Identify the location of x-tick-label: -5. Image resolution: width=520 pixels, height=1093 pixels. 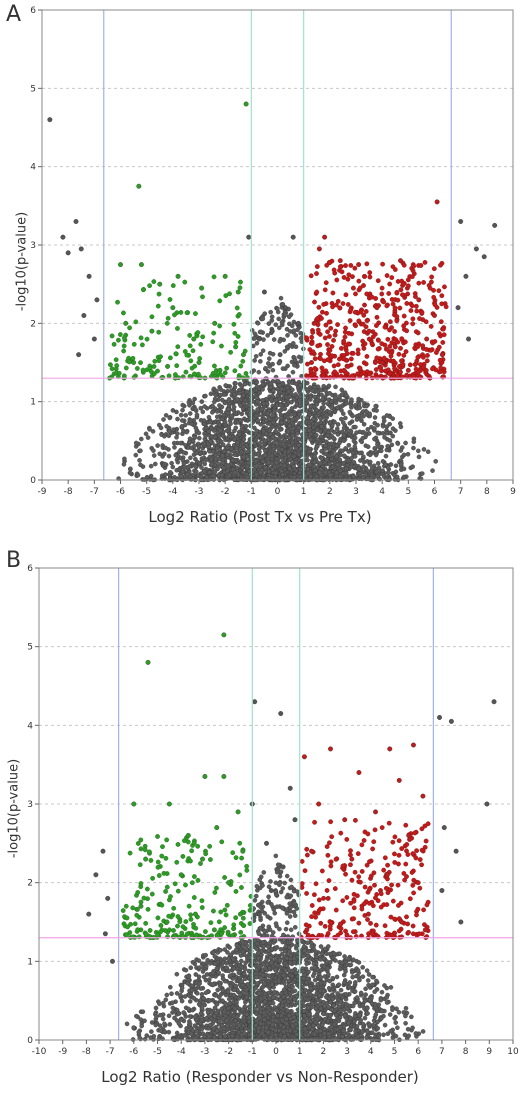
(146, 492).